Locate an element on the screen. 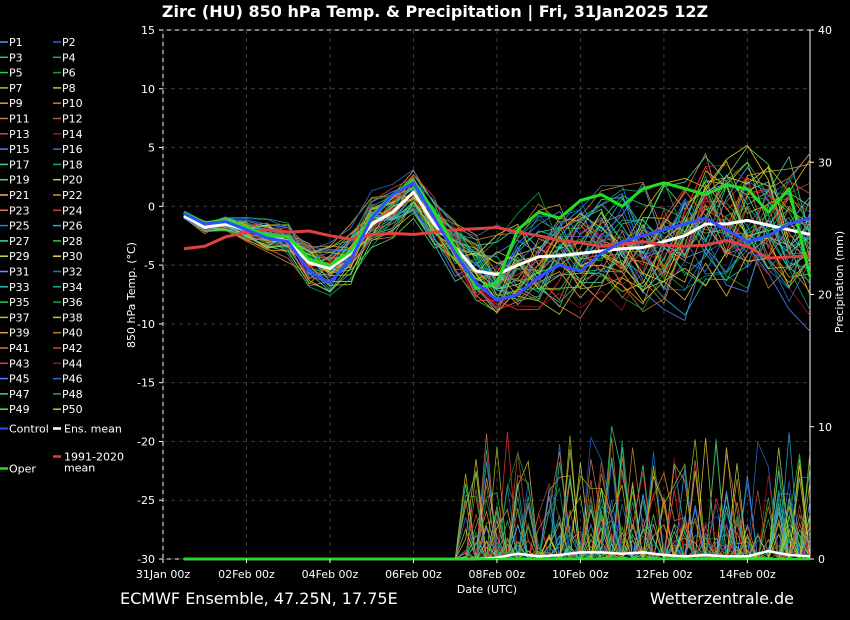  legend-entry-p5: P5 is located at coordinates (16, 73).